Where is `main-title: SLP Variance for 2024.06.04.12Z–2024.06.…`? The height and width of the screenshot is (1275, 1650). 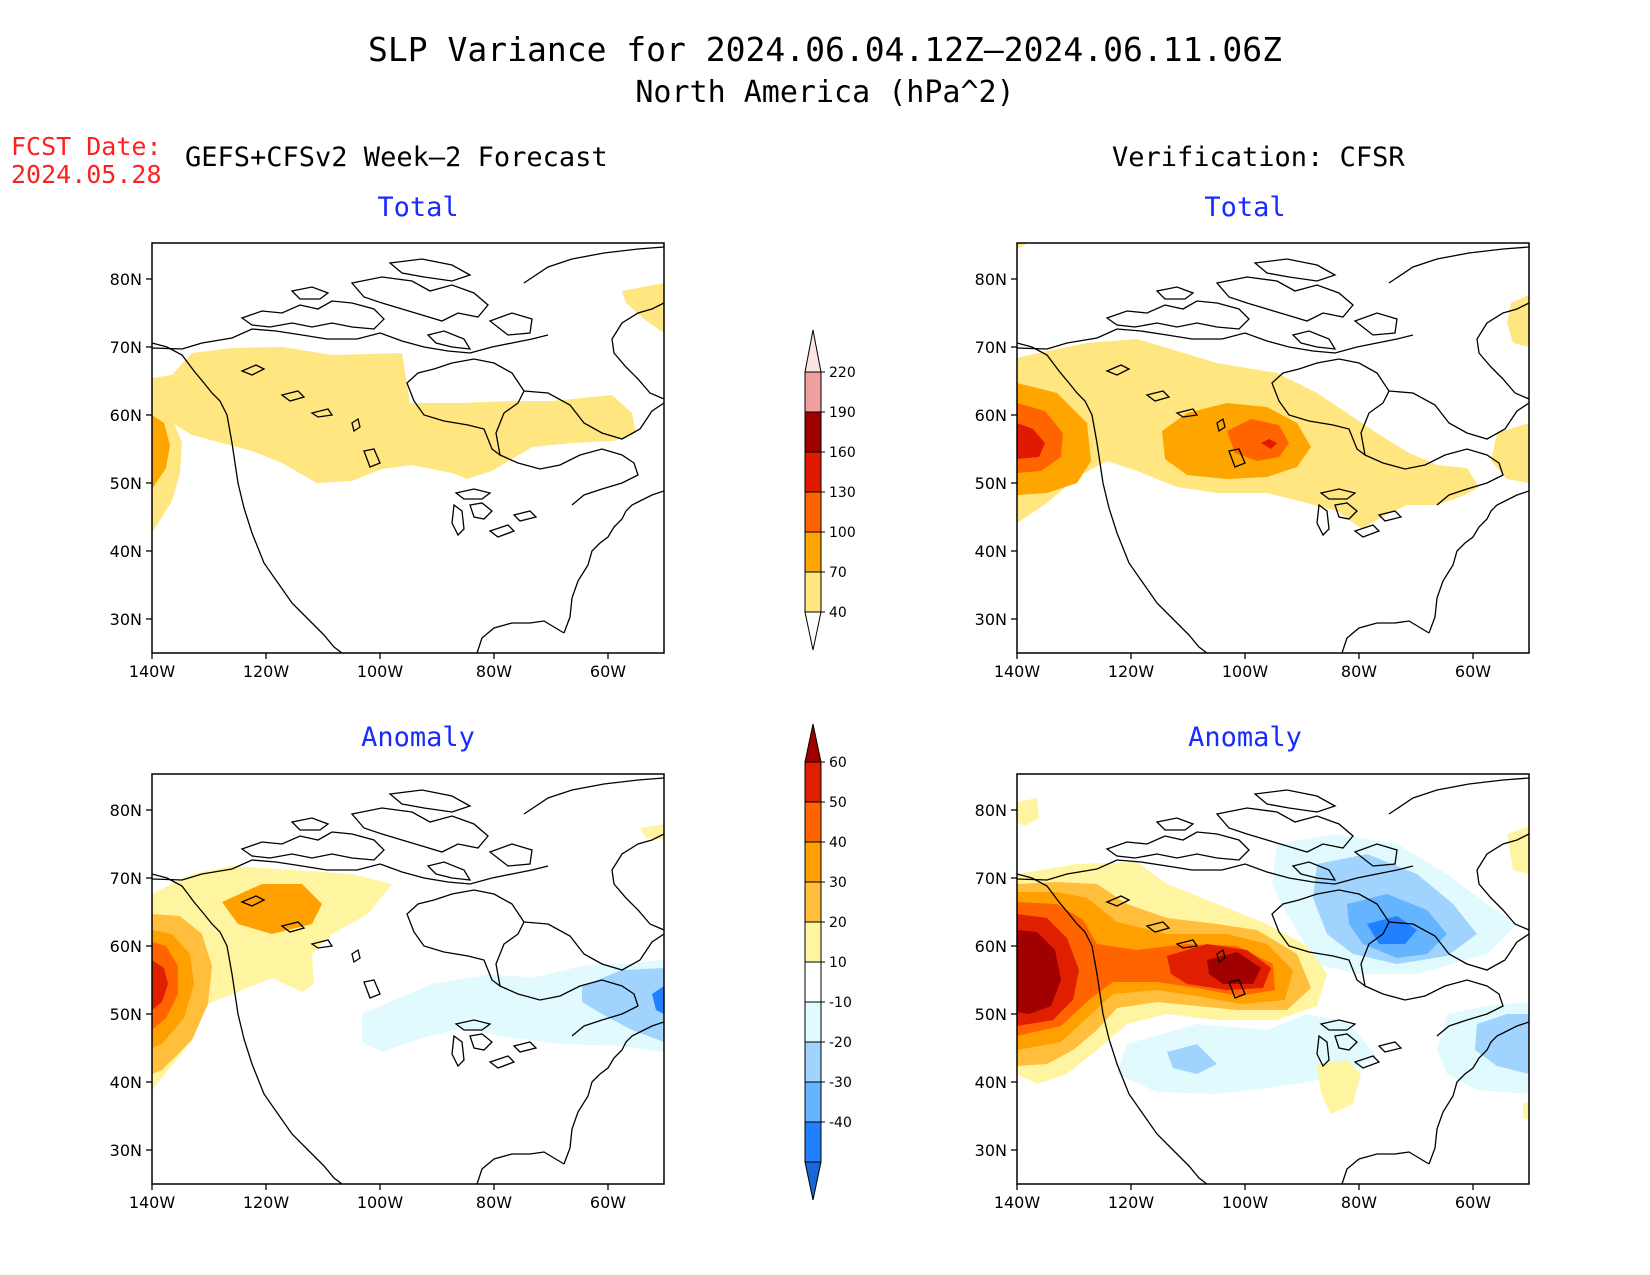
main-title: SLP Variance for 2024.06.04.12Z–2024.06.… is located at coordinates (825, 49).